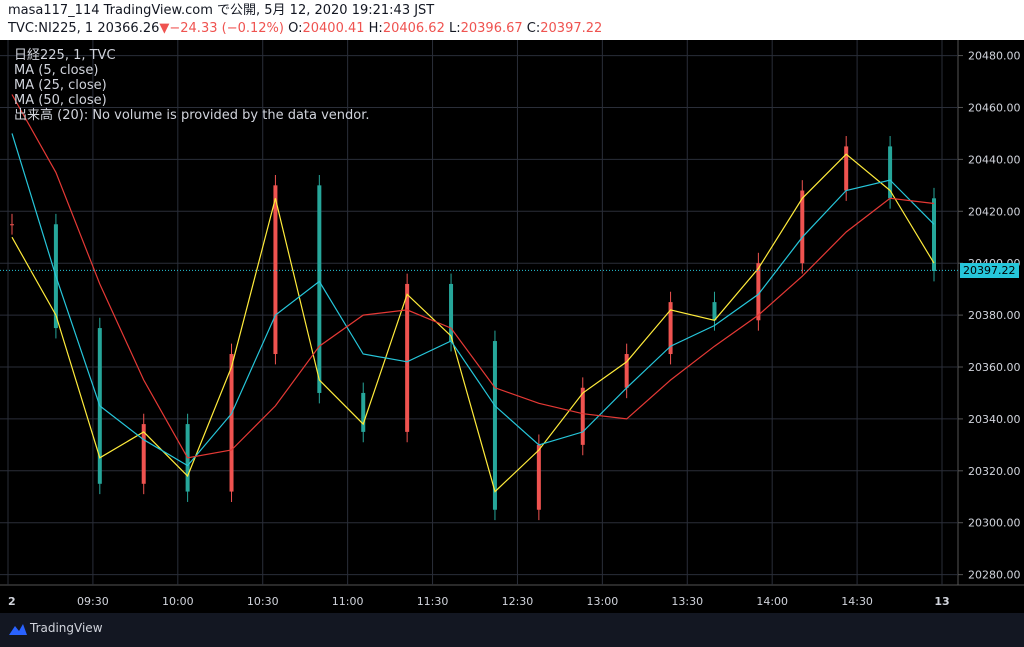 Image resolution: width=1024 pixels, height=647 pixels. What do you see at coordinates (603, 601) in the screenshot?
I see `x-tick-label: 13:00` at bounding box center [603, 601].